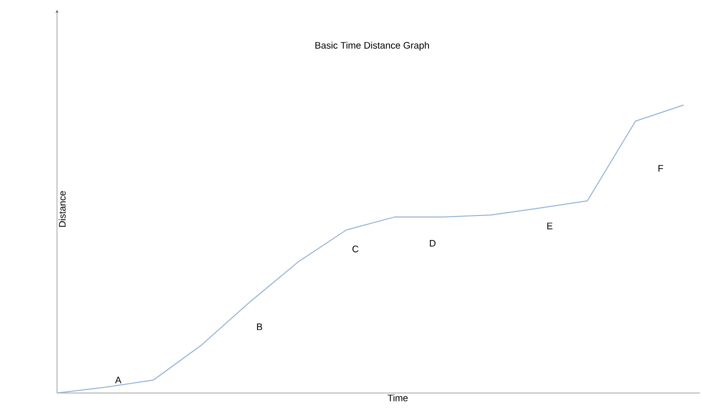 This screenshot has width=703, height=418. I want to click on y-axis-title: Distance, so click(62, 209).